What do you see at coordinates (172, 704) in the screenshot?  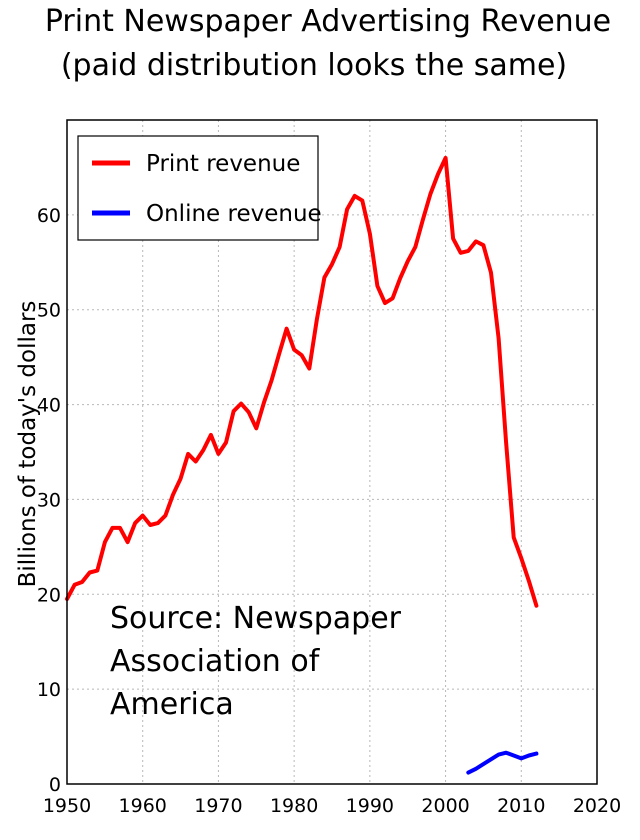 I see `source-annotation-line: America` at bounding box center [172, 704].